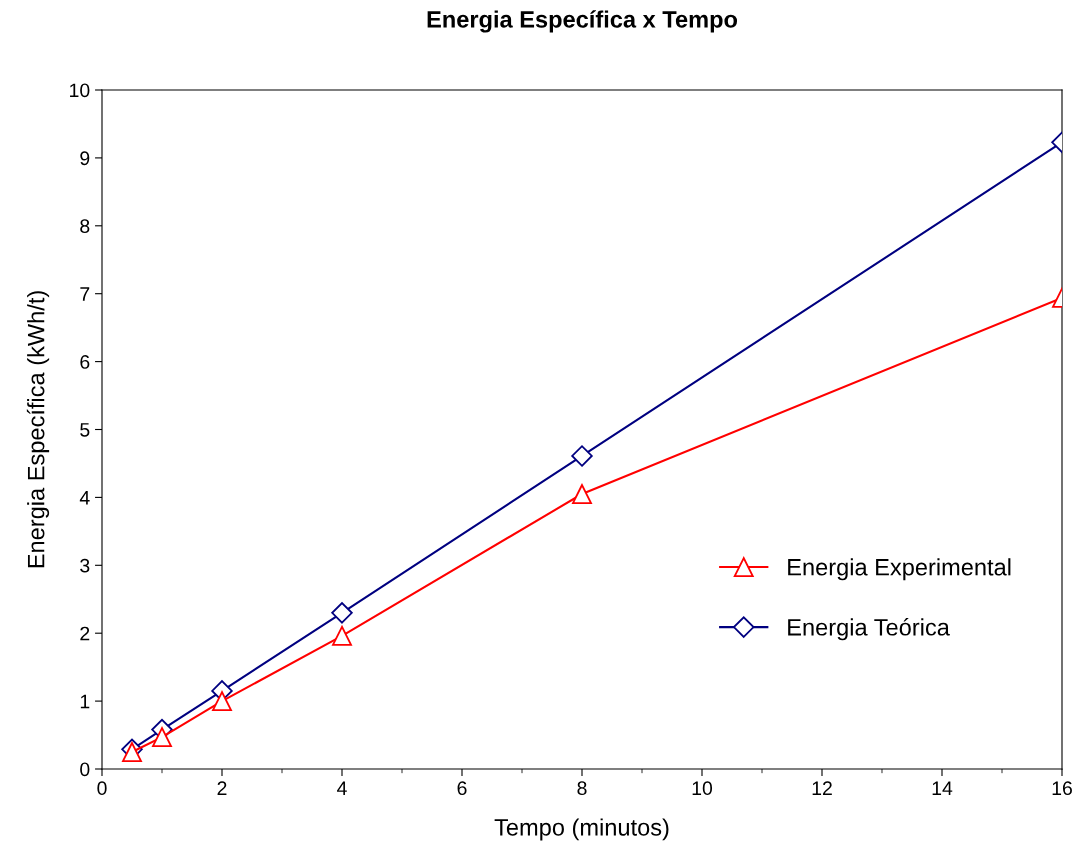 The width and height of the screenshot is (1079, 858). What do you see at coordinates (1062, 788) in the screenshot?
I see `x-tick-label: 16` at bounding box center [1062, 788].